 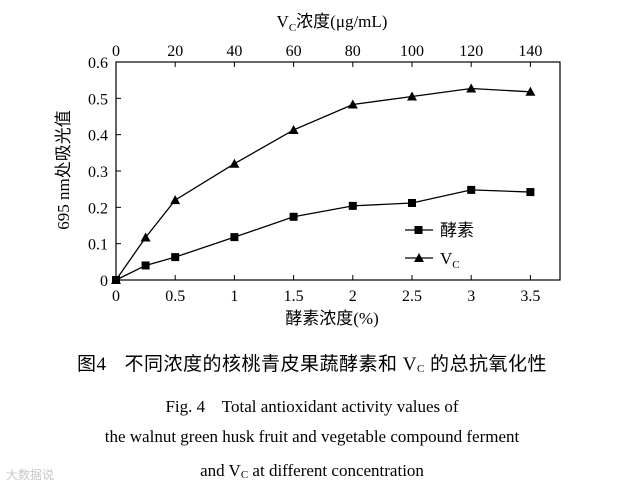 What do you see at coordinates (98, 245) in the screenshot?
I see `y-tick-label: 0.1` at bounding box center [98, 245].